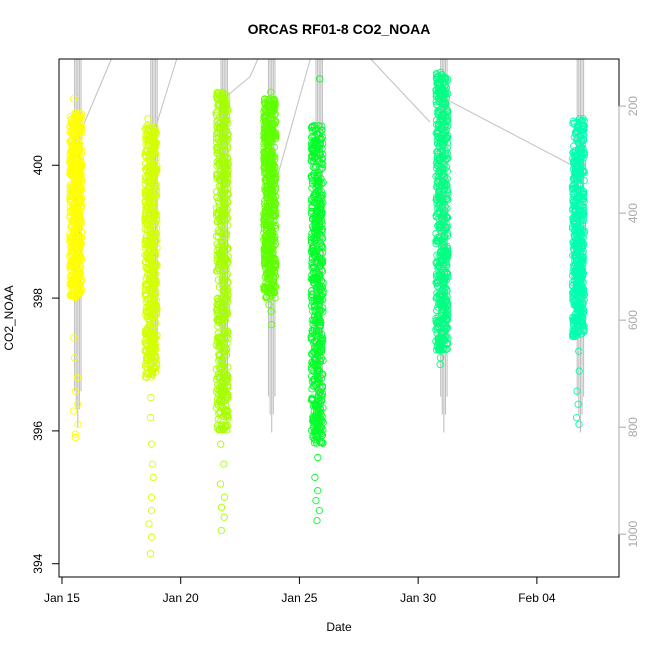 This screenshot has height=650, width=650. What do you see at coordinates (62, 598) in the screenshot?
I see `x-tick-label: Jan 15` at bounding box center [62, 598].